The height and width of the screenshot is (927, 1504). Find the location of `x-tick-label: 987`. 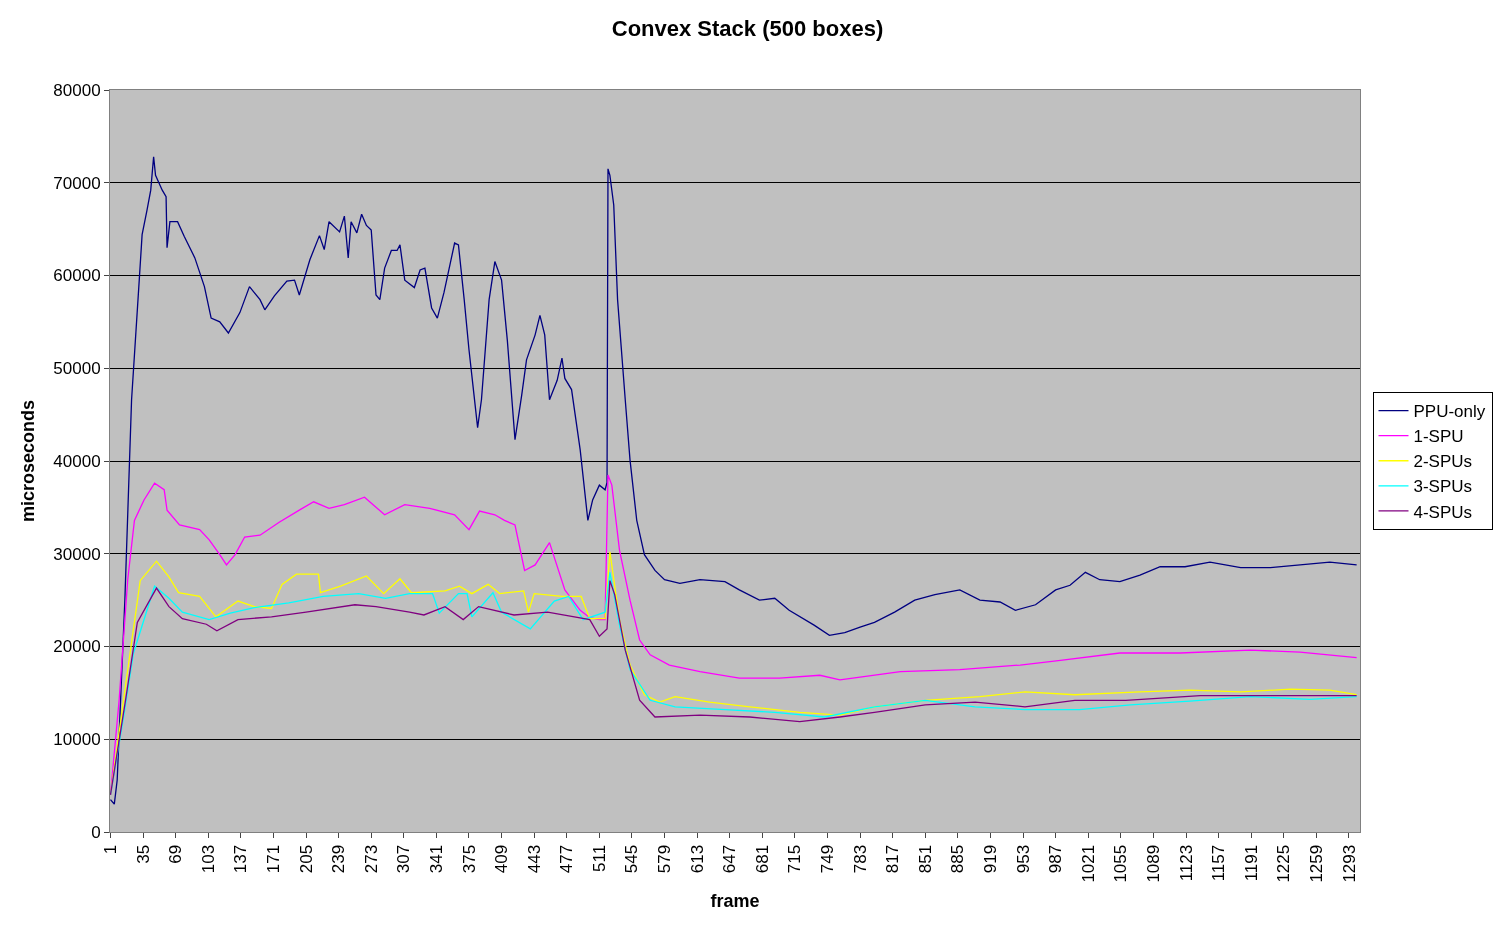

x-tick-label: 987 is located at coordinates (1056, 859).